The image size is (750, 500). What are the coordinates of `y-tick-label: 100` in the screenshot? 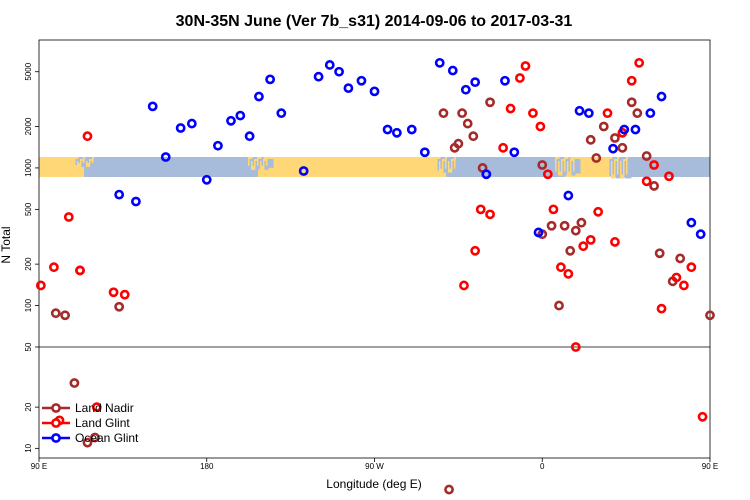 It's located at (28, 305).